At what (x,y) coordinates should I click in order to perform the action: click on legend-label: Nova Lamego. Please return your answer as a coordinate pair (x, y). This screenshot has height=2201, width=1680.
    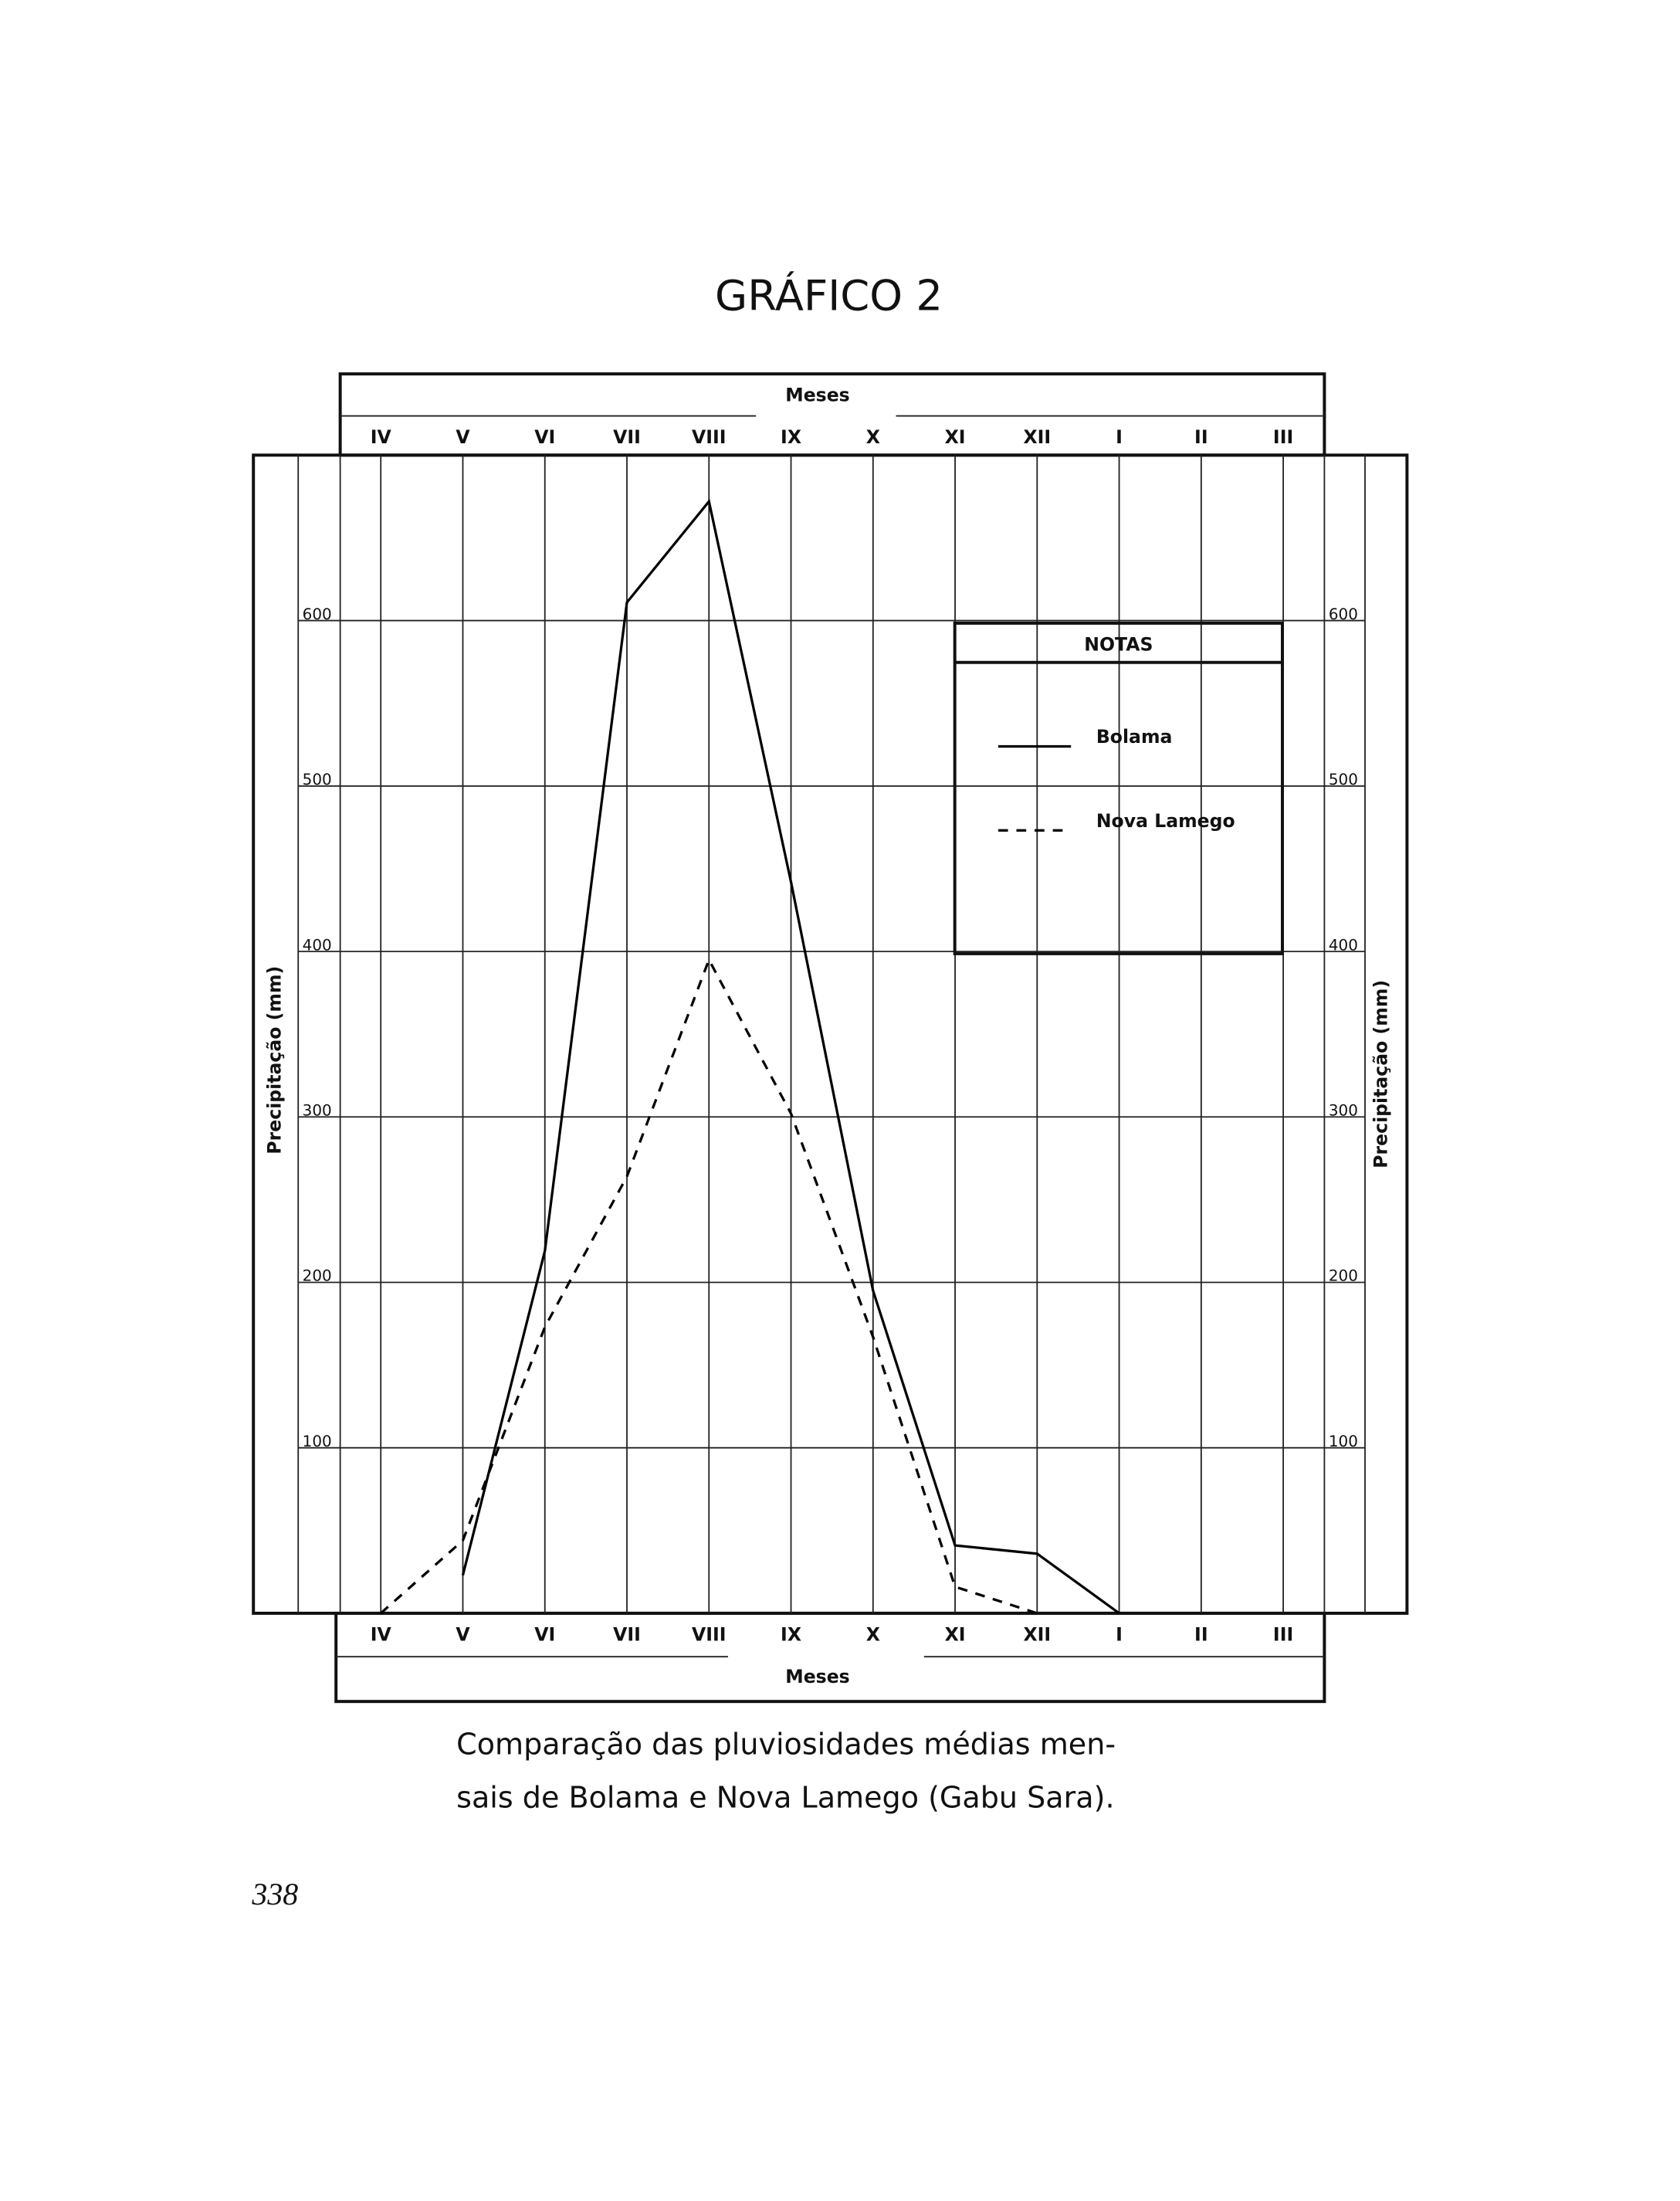
    Looking at the image, I should click on (1166, 821).